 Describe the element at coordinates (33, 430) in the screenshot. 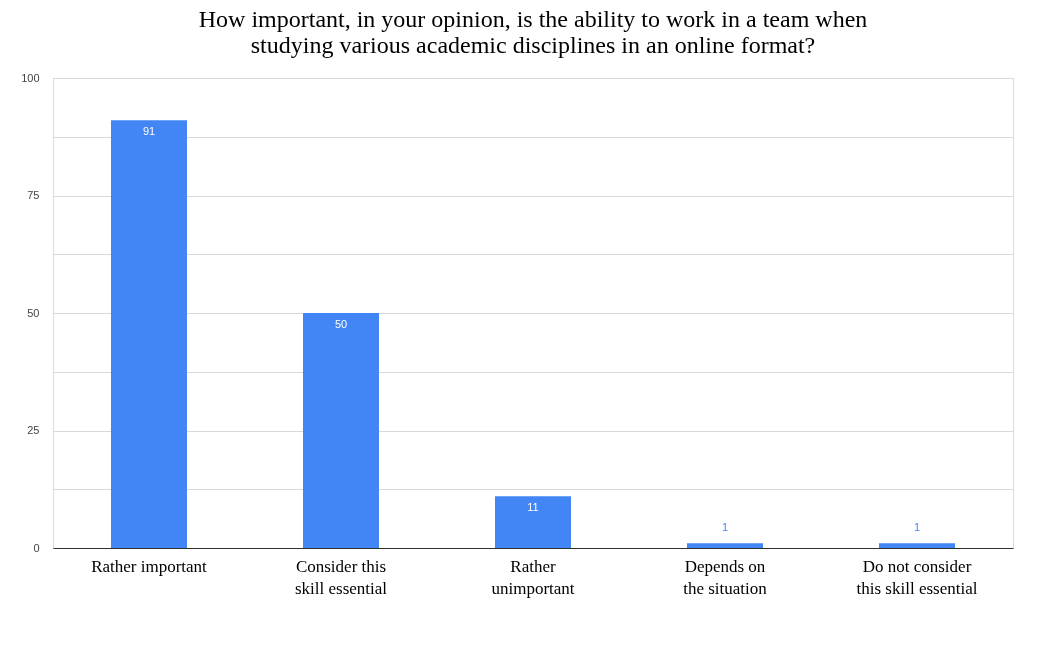

I see `y-tick-label: 25` at that location.